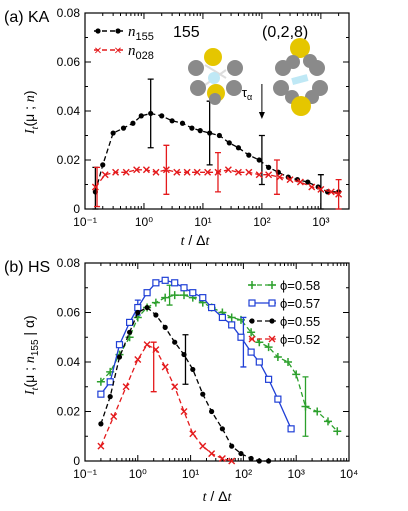 The width and height of the screenshot is (408, 511). What do you see at coordinates (141, 33) in the screenshot?
I see `legend-label-n155: n155` at bounding box center [141, 33].